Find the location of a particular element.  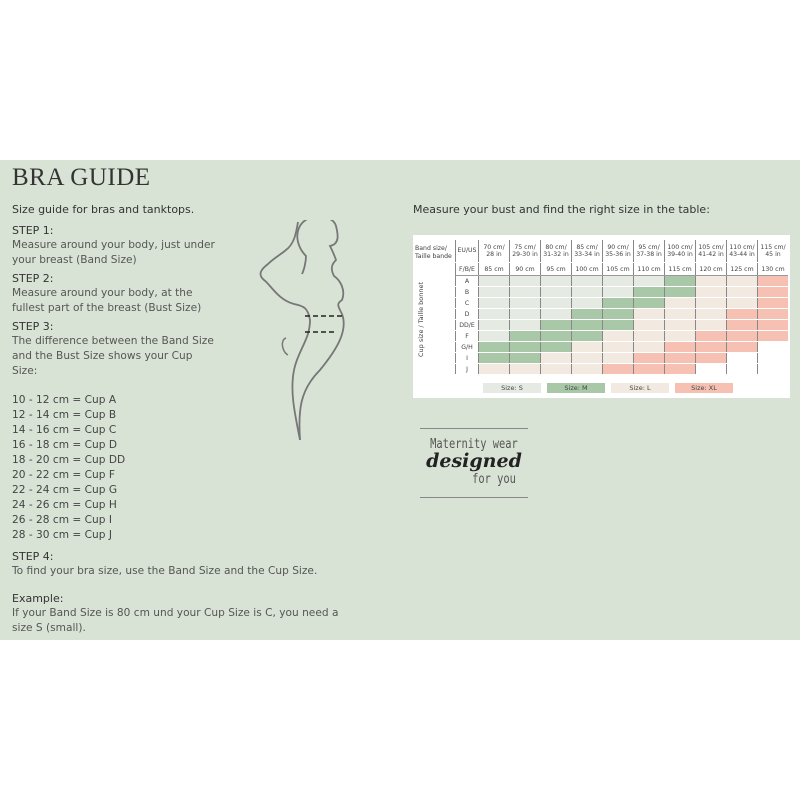

cup-label: G/H is located at coordinates (467, 347).